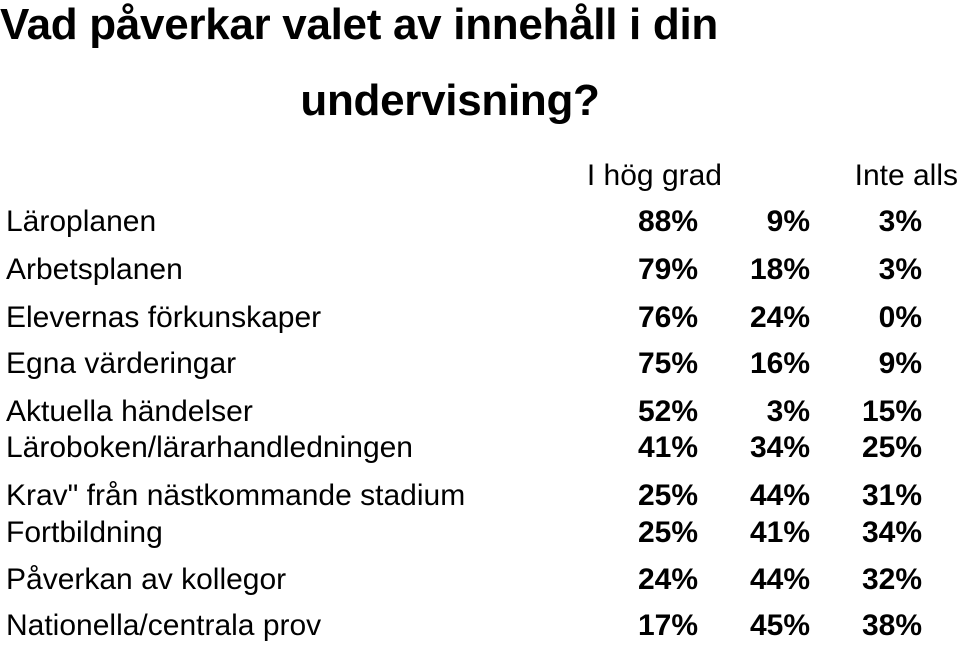  What do you see at coordinates (667, 579) in the screenshot?
I see `value-high: 24%` at bounding box center [667, 579].